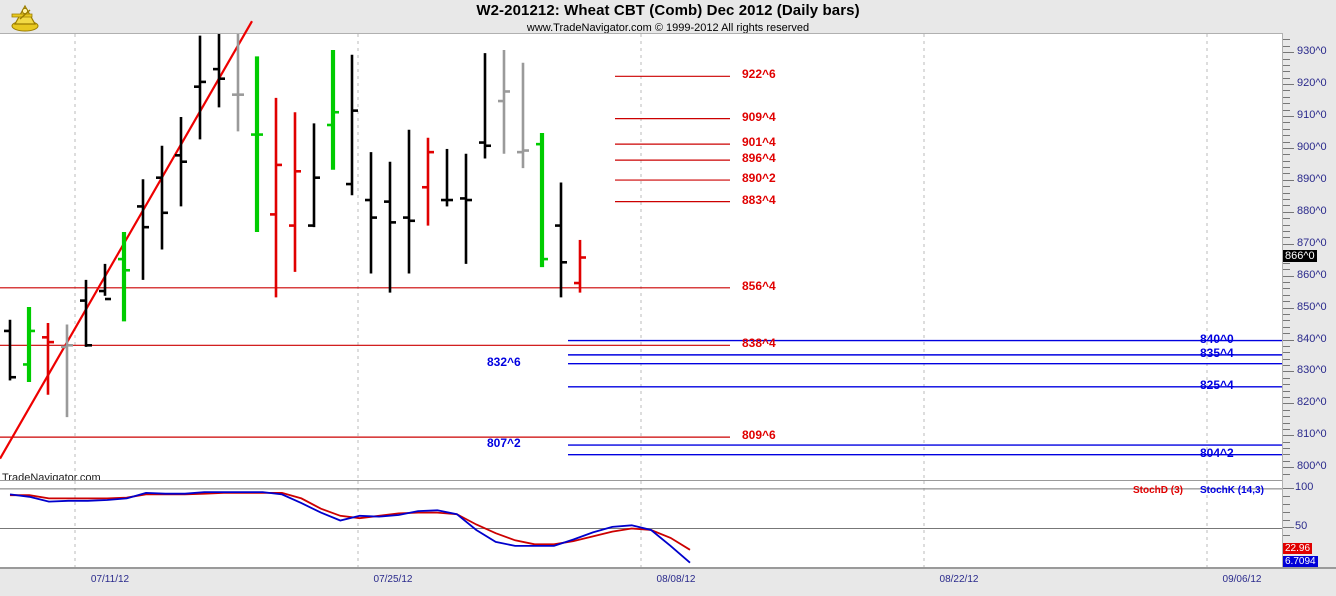 The image size is (1336, 596). I want to click on price-tick-label-900^0: 900^0, so click(1312, 146).